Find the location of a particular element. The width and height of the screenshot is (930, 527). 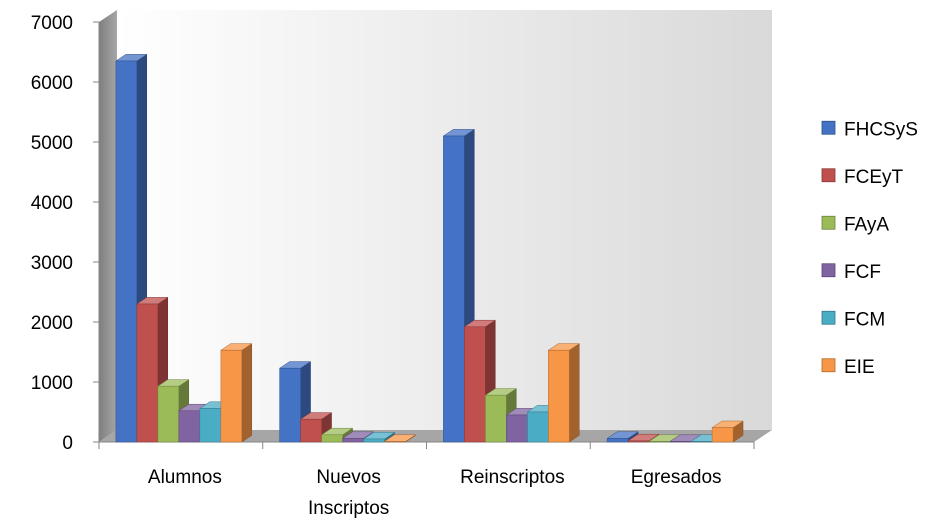

legend-swatch-eie is located at coordinates (828, 365).